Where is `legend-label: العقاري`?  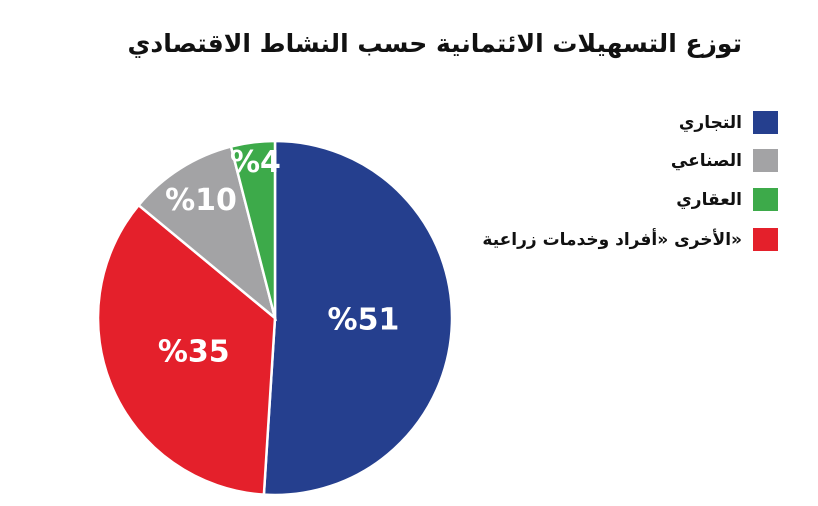
legend-label: العقاري is located at coordinates (709, 200).